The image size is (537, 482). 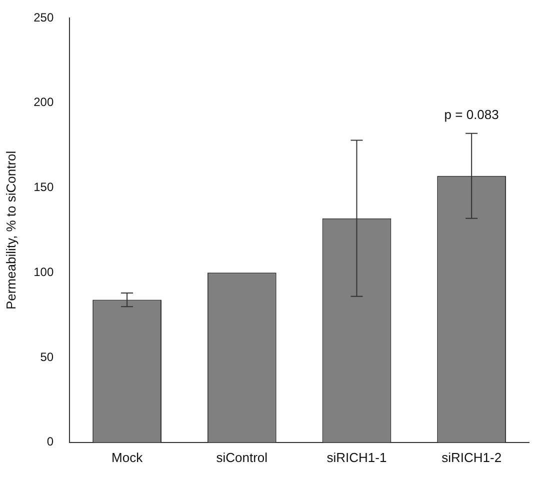 What do you see at coordinates (128, 457) in the screenshot?
I see `x-tick-label: Mock` at bounding box center [128, 457].